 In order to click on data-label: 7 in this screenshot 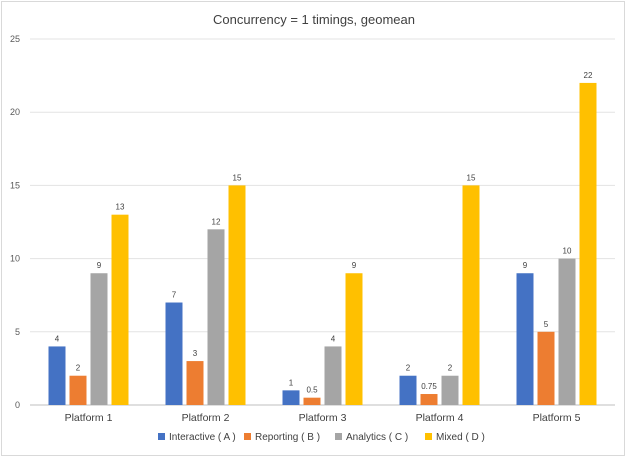, I will do `click(174, 295)`.